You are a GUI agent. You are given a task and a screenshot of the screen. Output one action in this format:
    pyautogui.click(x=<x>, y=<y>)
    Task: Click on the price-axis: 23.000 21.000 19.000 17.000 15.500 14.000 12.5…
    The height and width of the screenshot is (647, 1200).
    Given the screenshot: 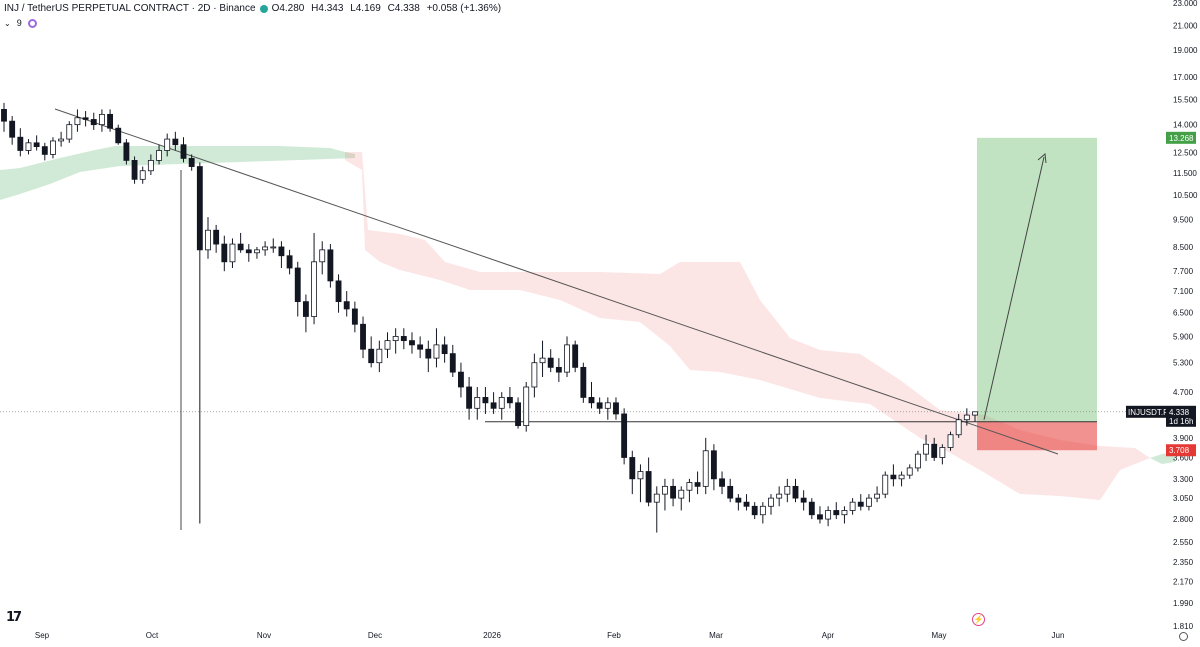 What is the action you would take?
    pyautogui.click(x=1185, y=315)
    